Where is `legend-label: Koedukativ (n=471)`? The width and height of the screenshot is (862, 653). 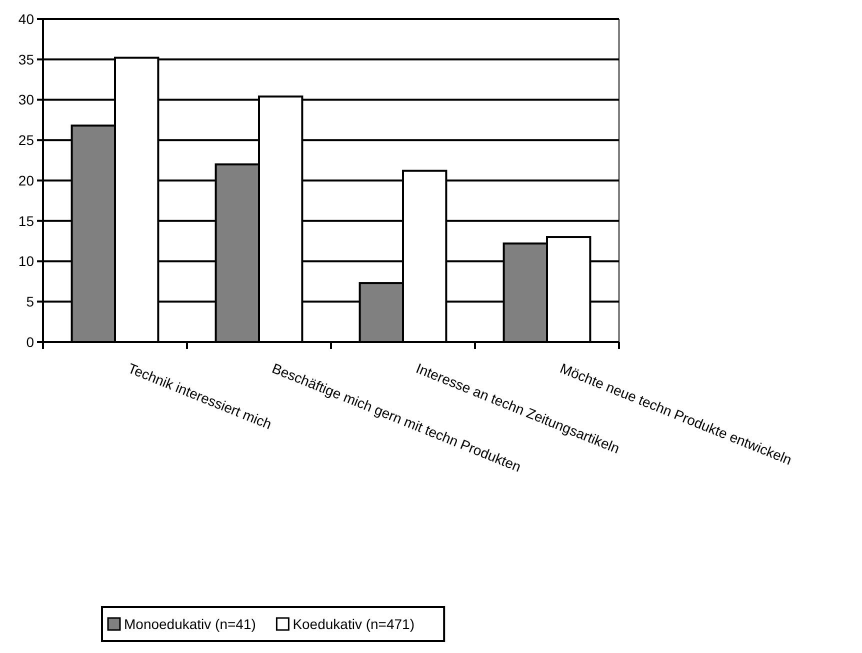 legend-label: Koedukativ (n=471) is located at coordinates (353, 624).